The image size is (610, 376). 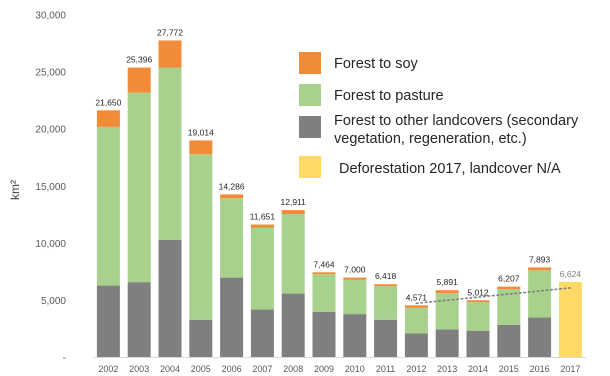 I want to click on legend-item-pasture: Forest to pasture, so click(x=371, y=95).